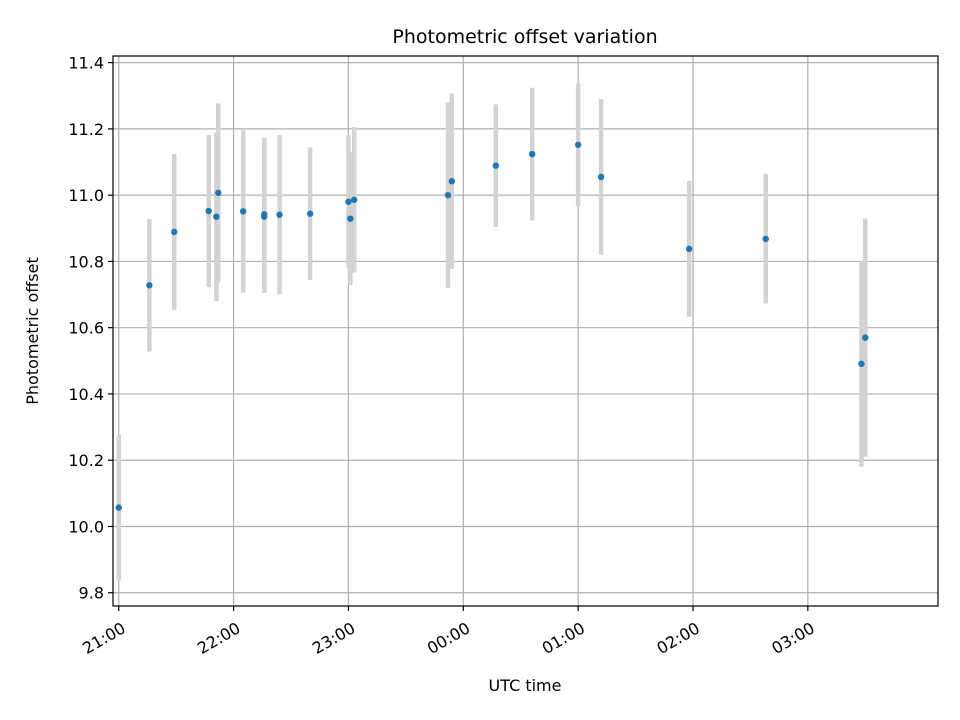 The height and width of the screenshot is (720, 960). What do you see at coordinates (86, 261) in the screenshot?
I see `y-tick-label: 10.8` at bounding box center [86, 261].